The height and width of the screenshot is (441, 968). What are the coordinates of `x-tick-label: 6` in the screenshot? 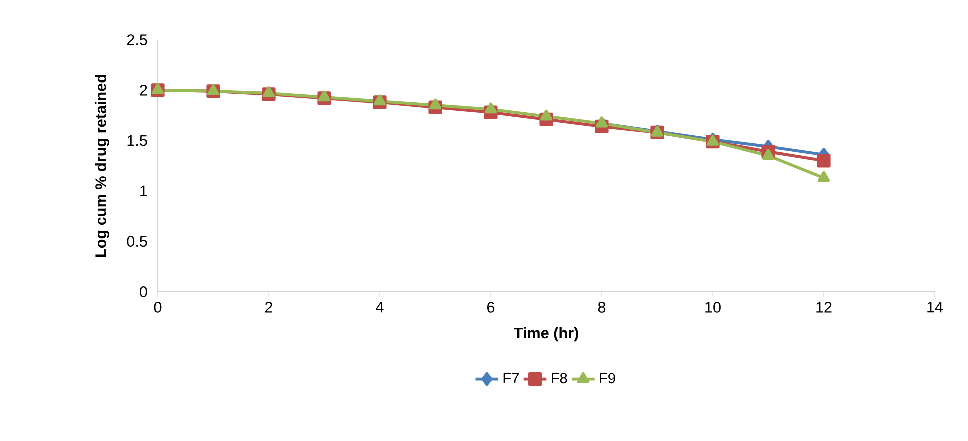 It's located at (491, 307).